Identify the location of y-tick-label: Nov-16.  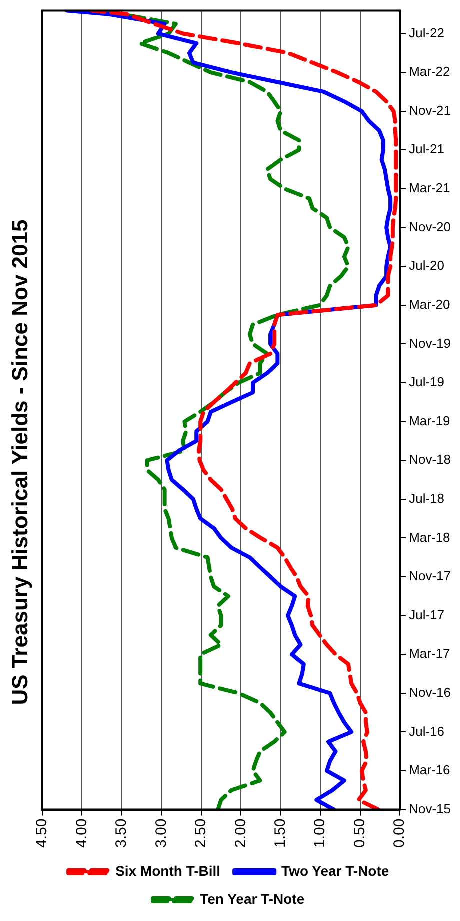
(430, 692).